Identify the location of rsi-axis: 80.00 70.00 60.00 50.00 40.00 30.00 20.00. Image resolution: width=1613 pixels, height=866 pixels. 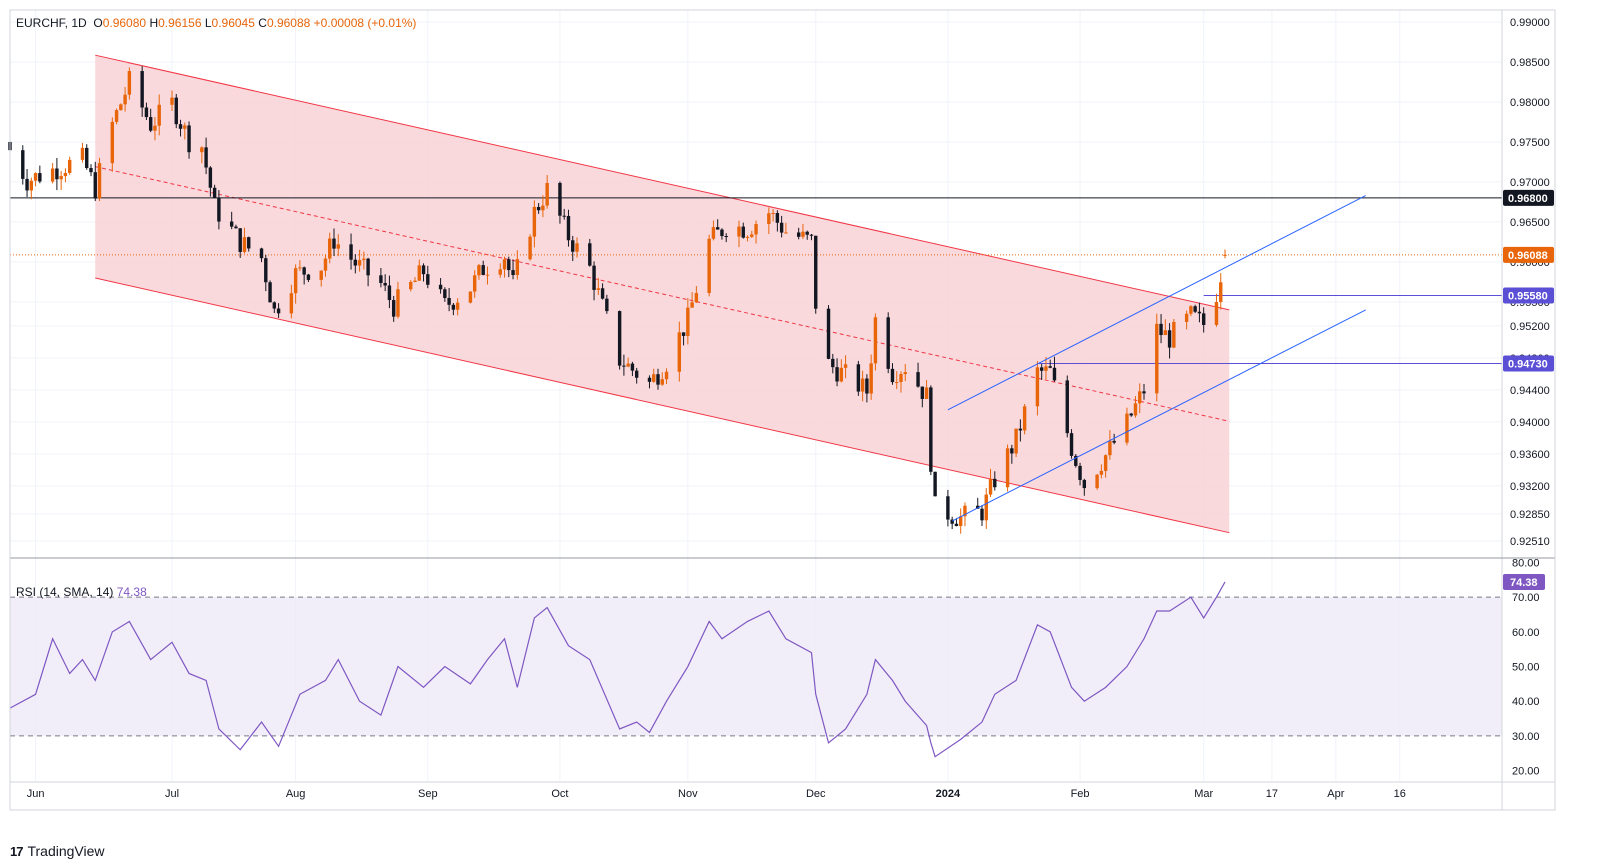
(1526, 667).